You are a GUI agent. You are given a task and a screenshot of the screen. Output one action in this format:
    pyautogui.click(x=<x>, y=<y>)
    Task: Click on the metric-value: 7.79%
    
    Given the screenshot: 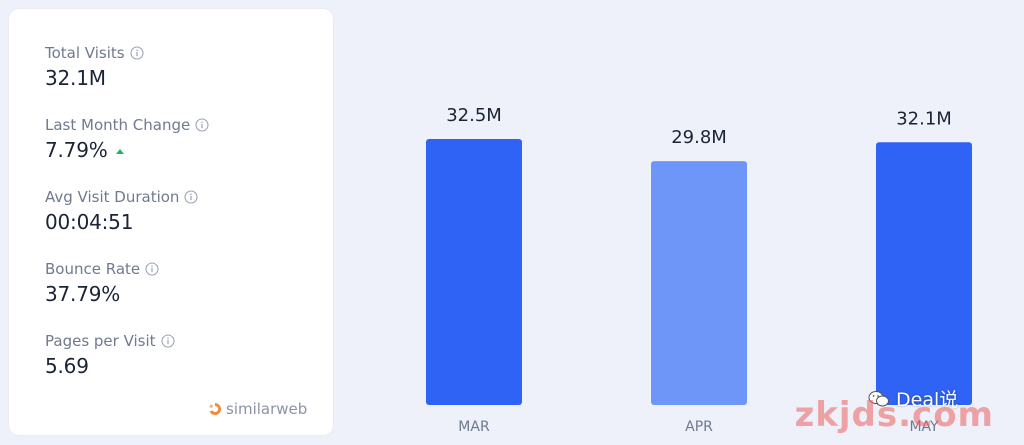 What is the action you would take?
    pyautogui.click(x=76, y=150)
    